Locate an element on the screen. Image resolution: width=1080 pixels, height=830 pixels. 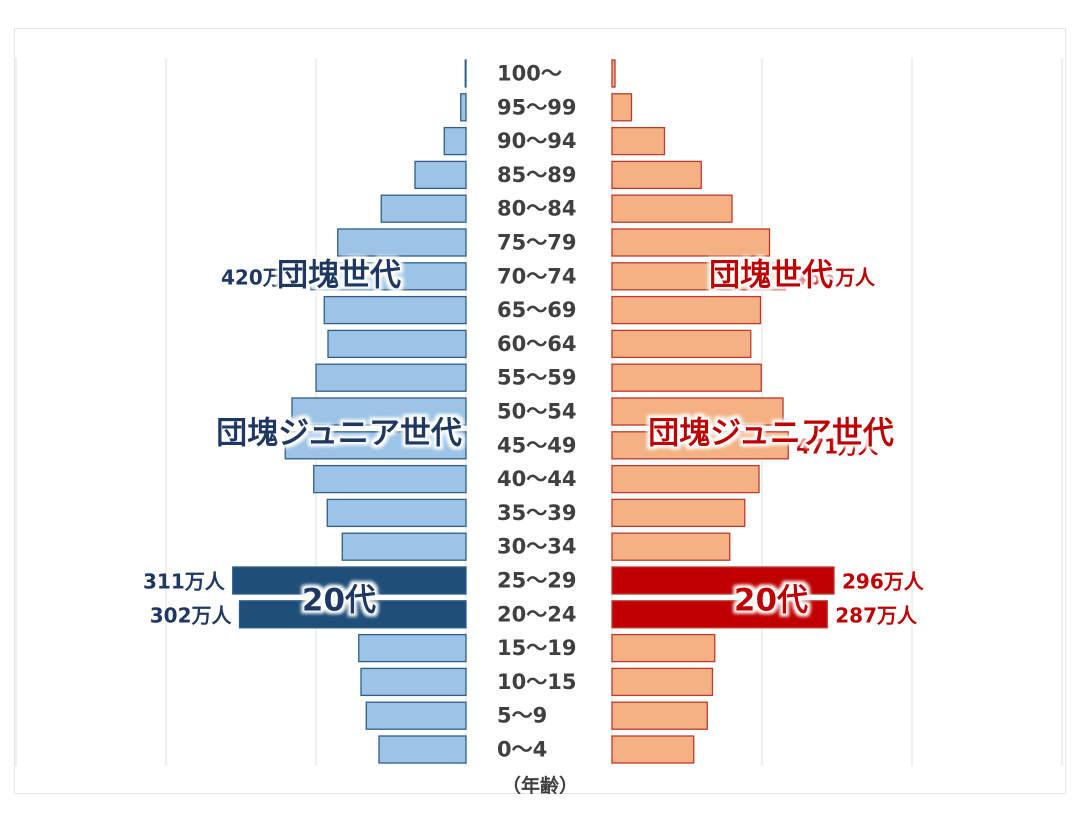
age-label-20: 0～4 is located at coordinates (522, 750).